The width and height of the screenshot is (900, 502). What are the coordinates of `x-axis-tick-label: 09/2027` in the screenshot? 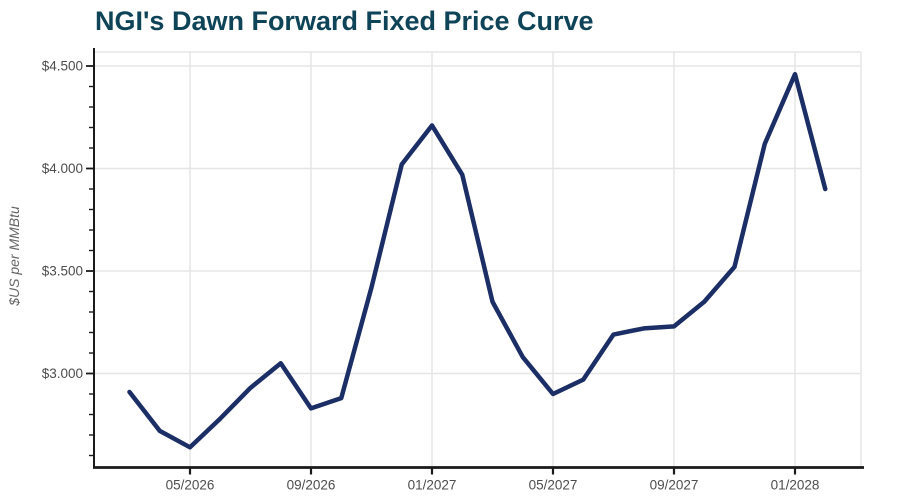 It's located at (674, 485).